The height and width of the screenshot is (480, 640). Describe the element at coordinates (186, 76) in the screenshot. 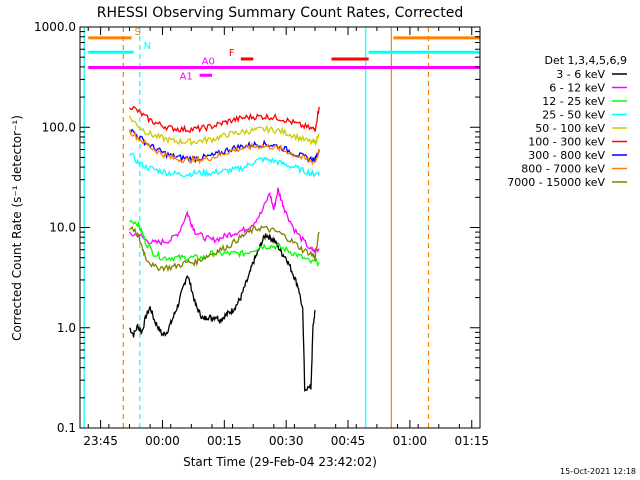

I see `flag-label: A1` at that location.